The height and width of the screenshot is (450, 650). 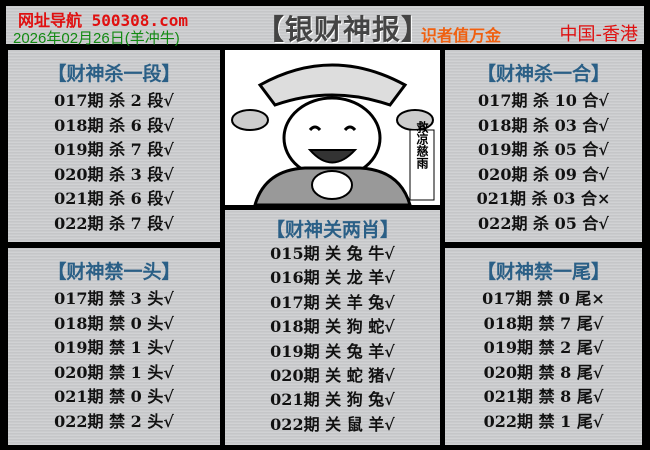 I want to click on prediction-row: 021期 杀 6 段√, so click(x=114, y=198).